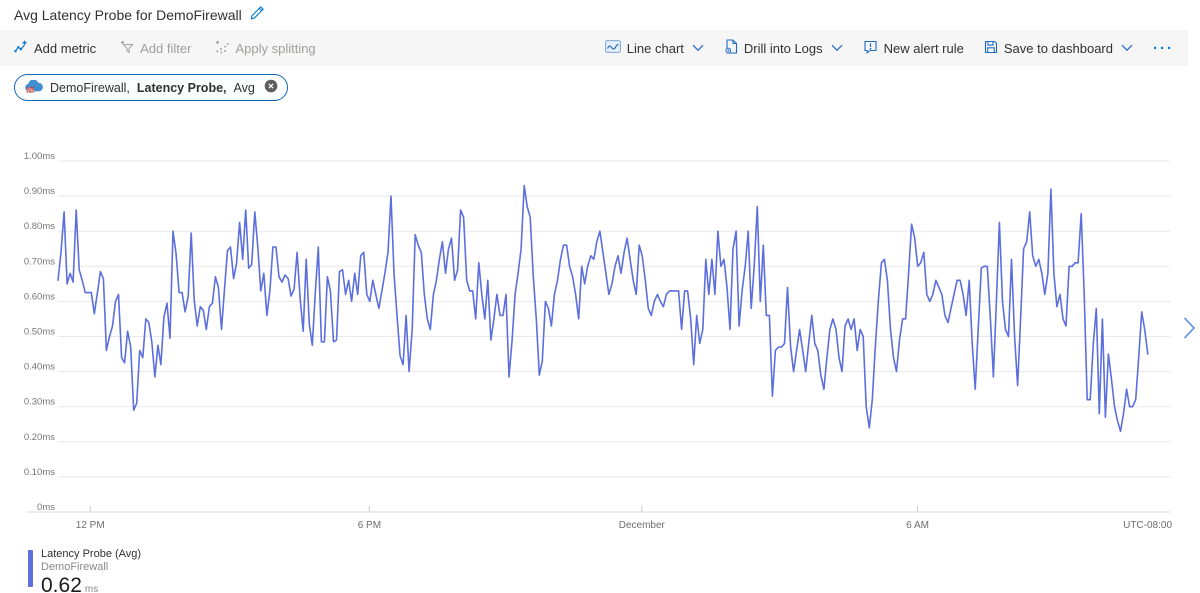  What do you see at coordinates (90, 525) in the screenshot?
I see `svg-text: 12 PM` at bounding box center [90, 525].